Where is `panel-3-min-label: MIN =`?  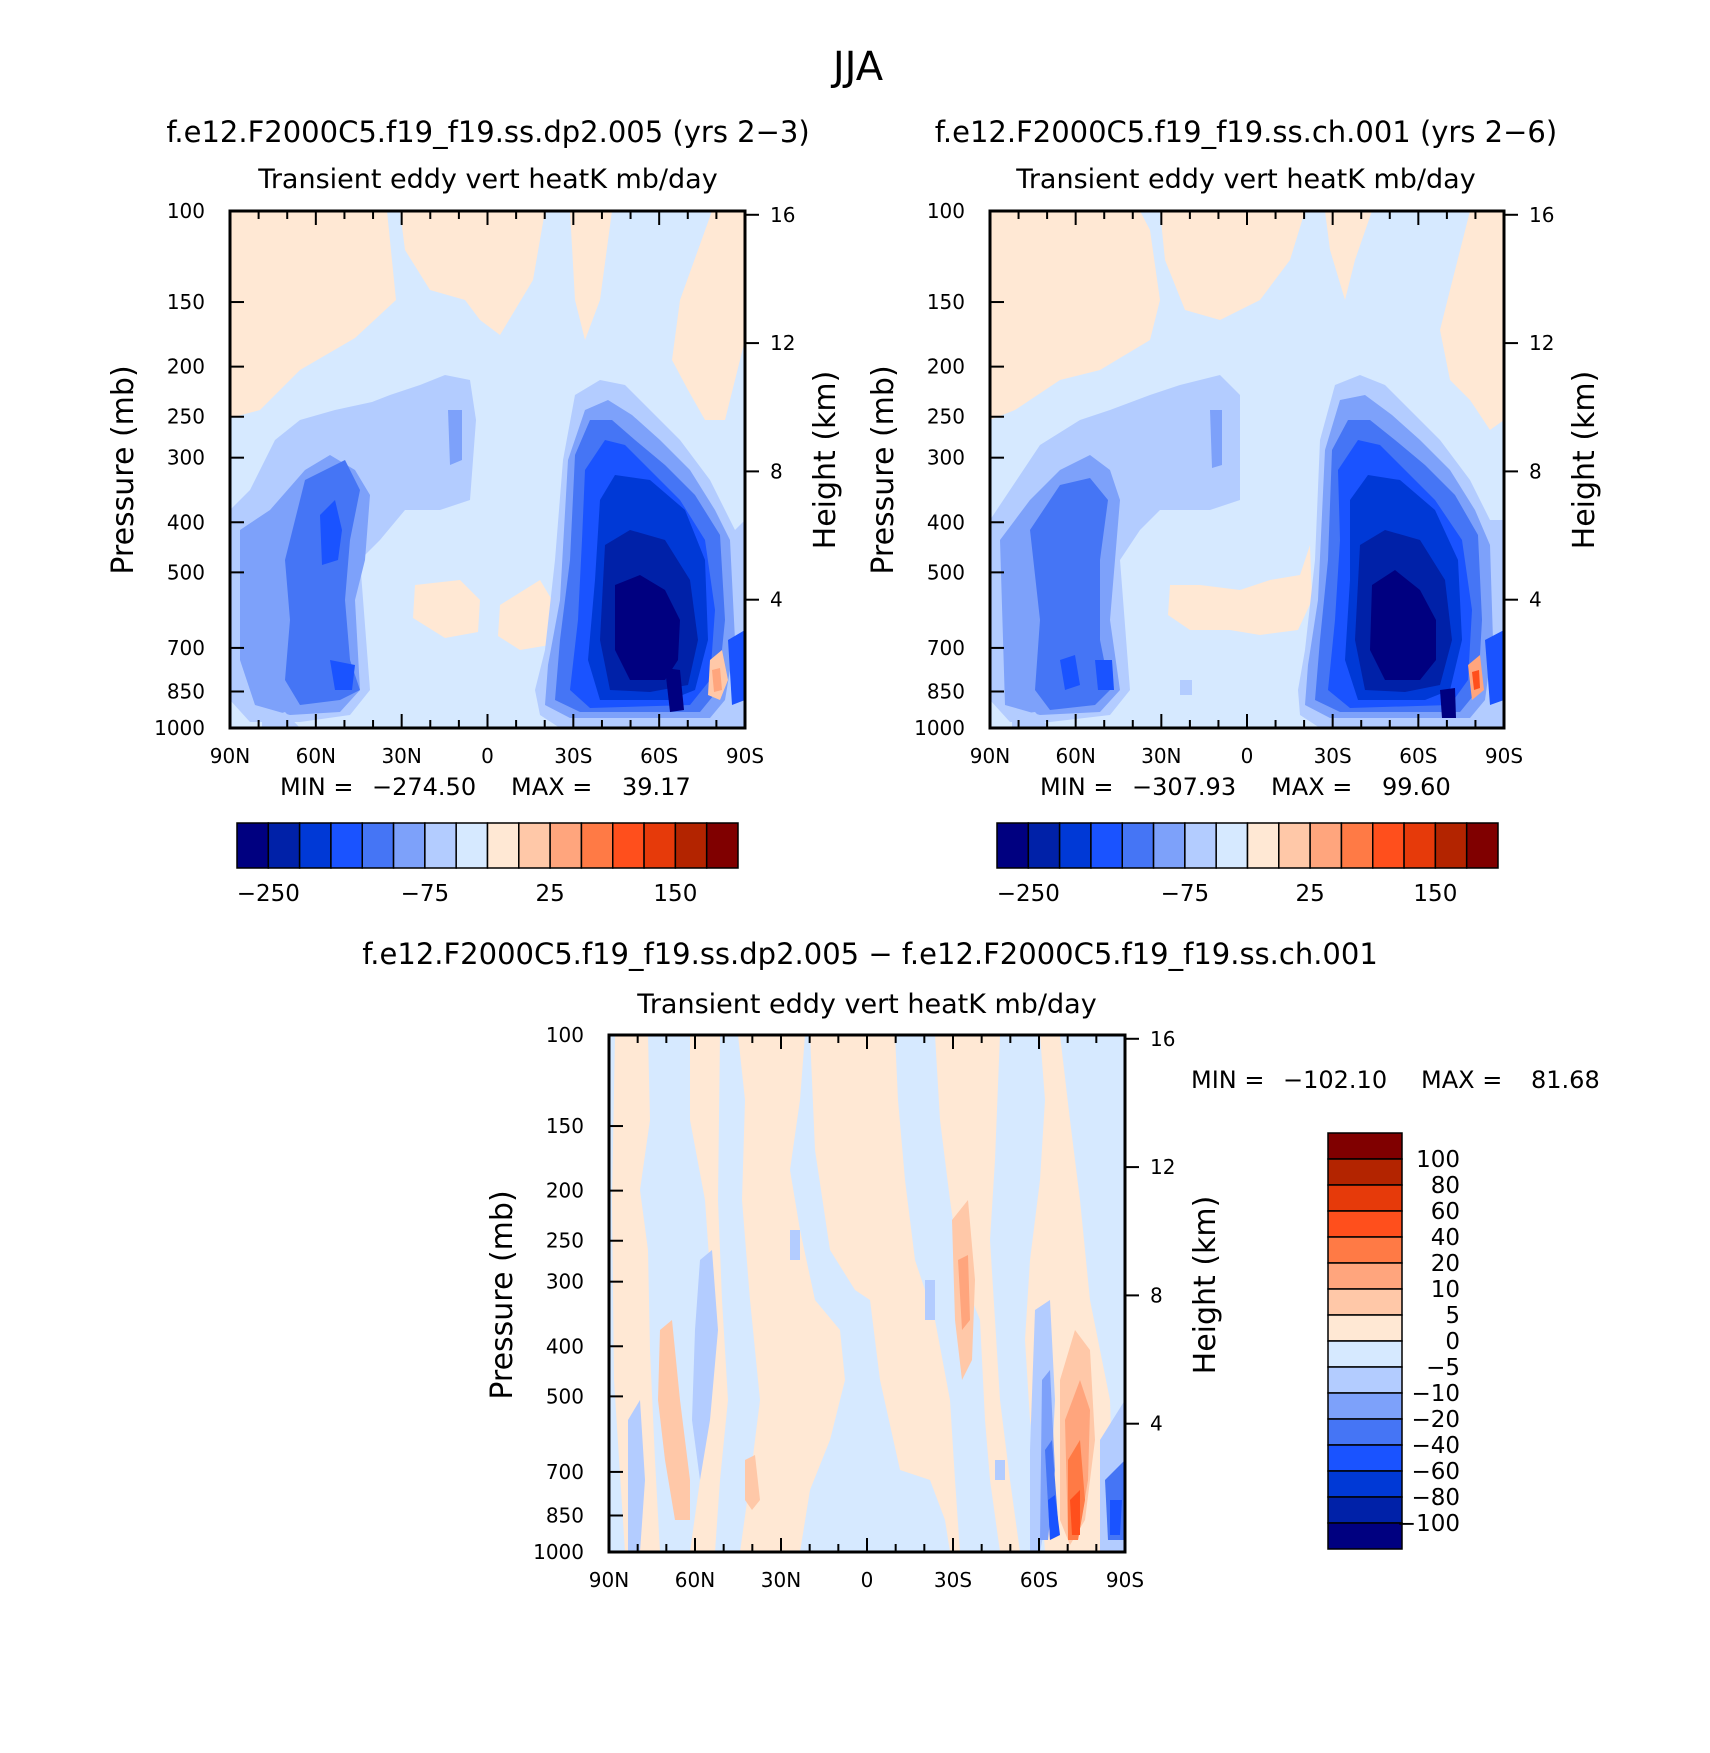
panel-3-min-label: MIN = is located at coordinates (1227, 1080).